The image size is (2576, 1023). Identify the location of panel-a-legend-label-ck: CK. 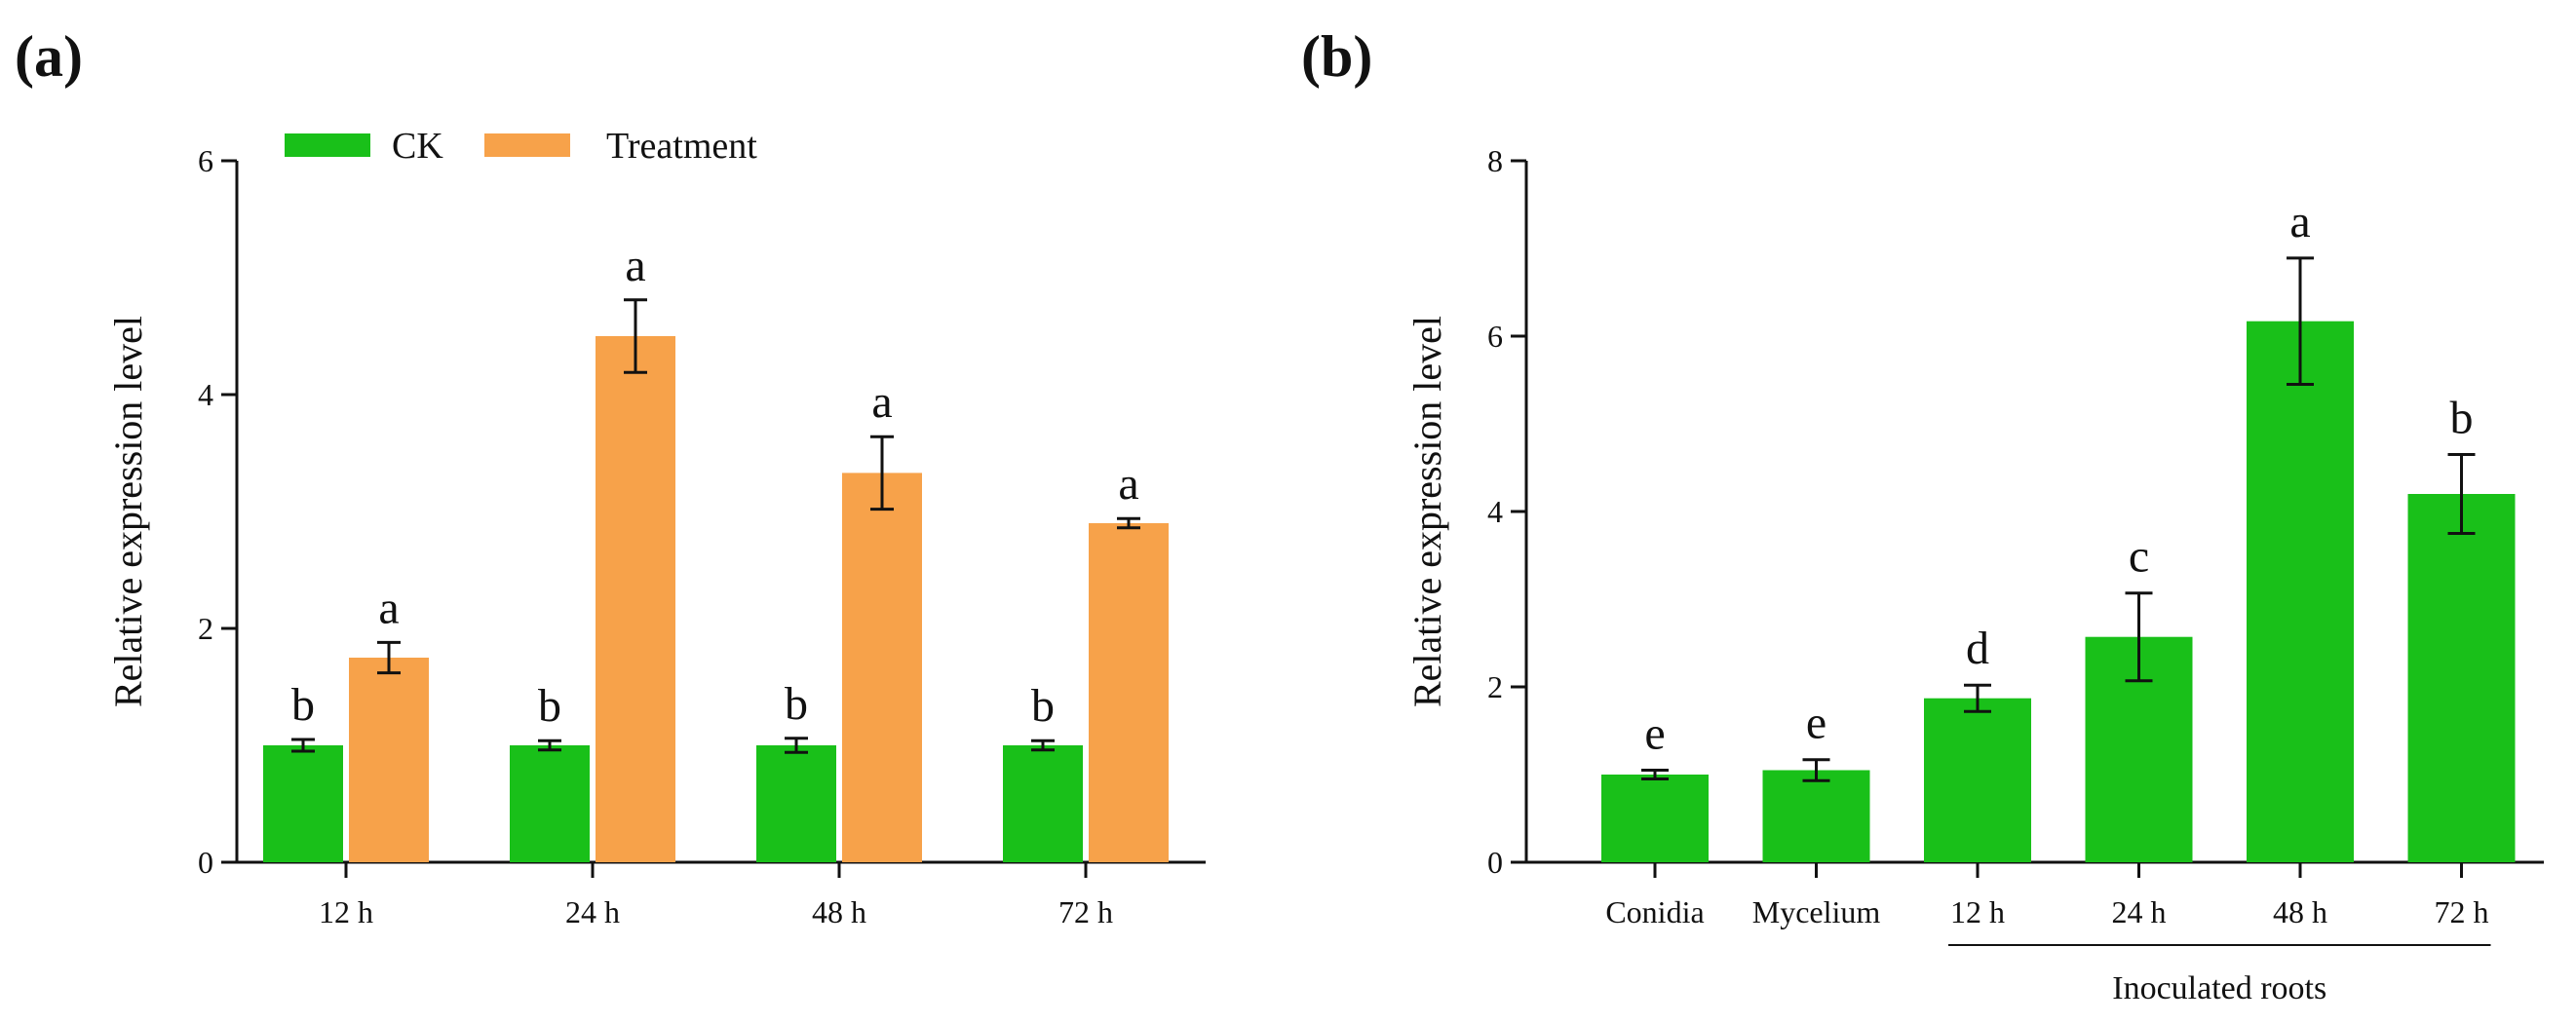
(417, 146).